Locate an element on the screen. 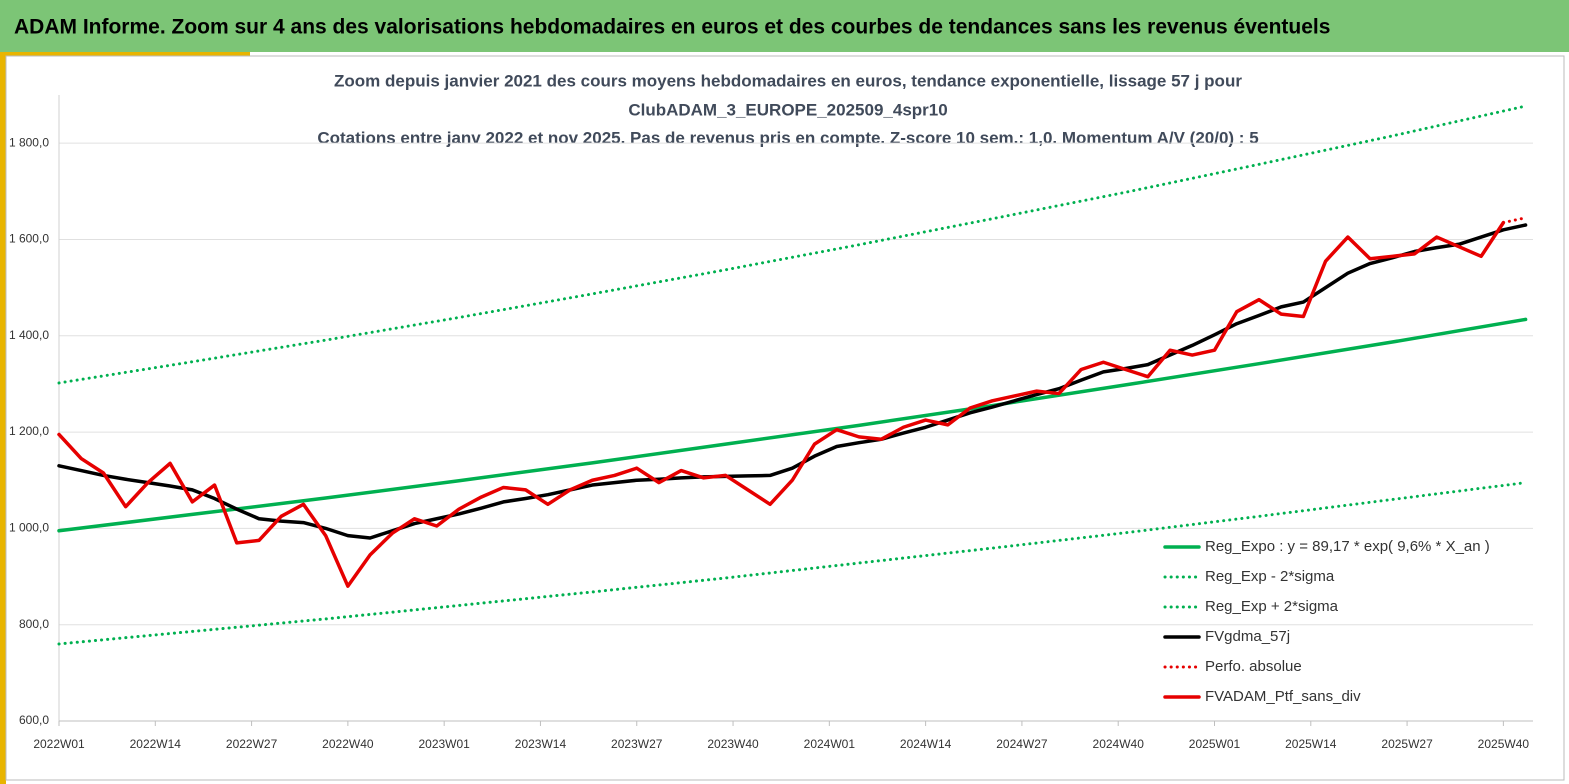 The image size is (1569, 784). legend-label: Perfo. absolue is located at coordinates (1253, 666).